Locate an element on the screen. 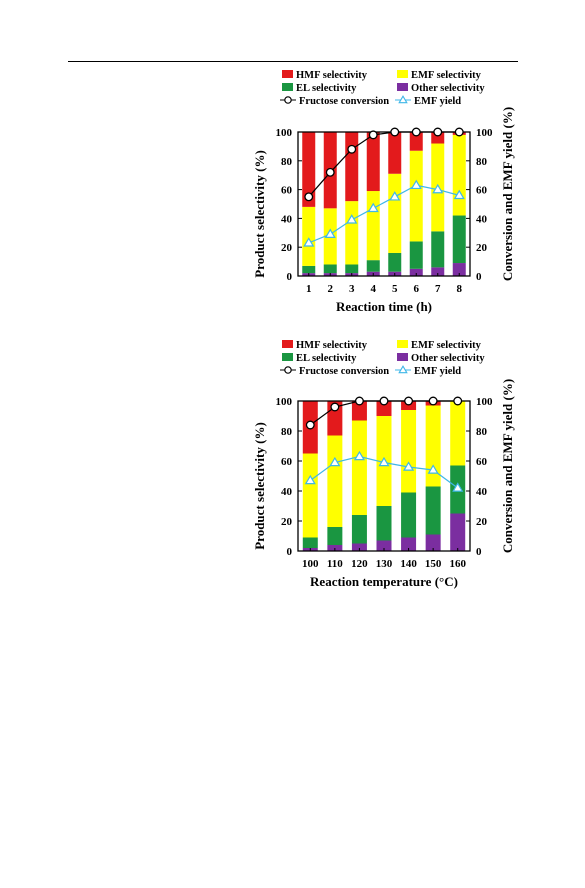  x-tick-label-6: 6 is located at coordinates (417, 289).